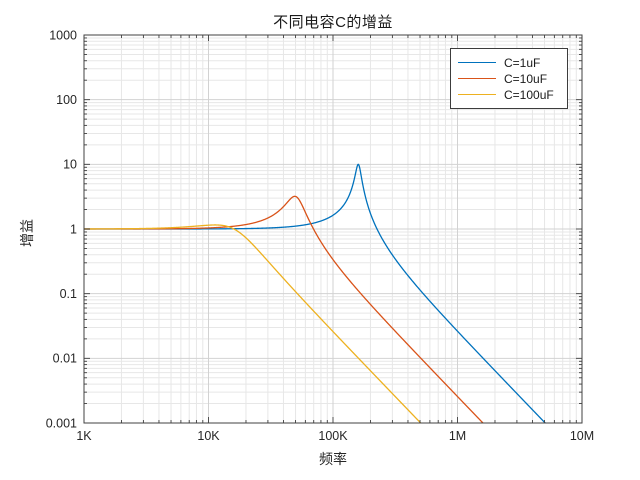  I want to click on y-tick-label: 100, so click(66, 100).